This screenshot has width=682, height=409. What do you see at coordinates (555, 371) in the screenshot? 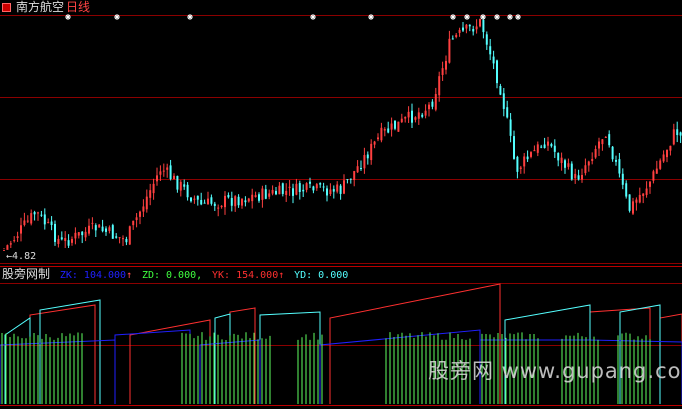
I see `watermark: 股旁网 www.gupang.com` at bounding box center [555, 371].